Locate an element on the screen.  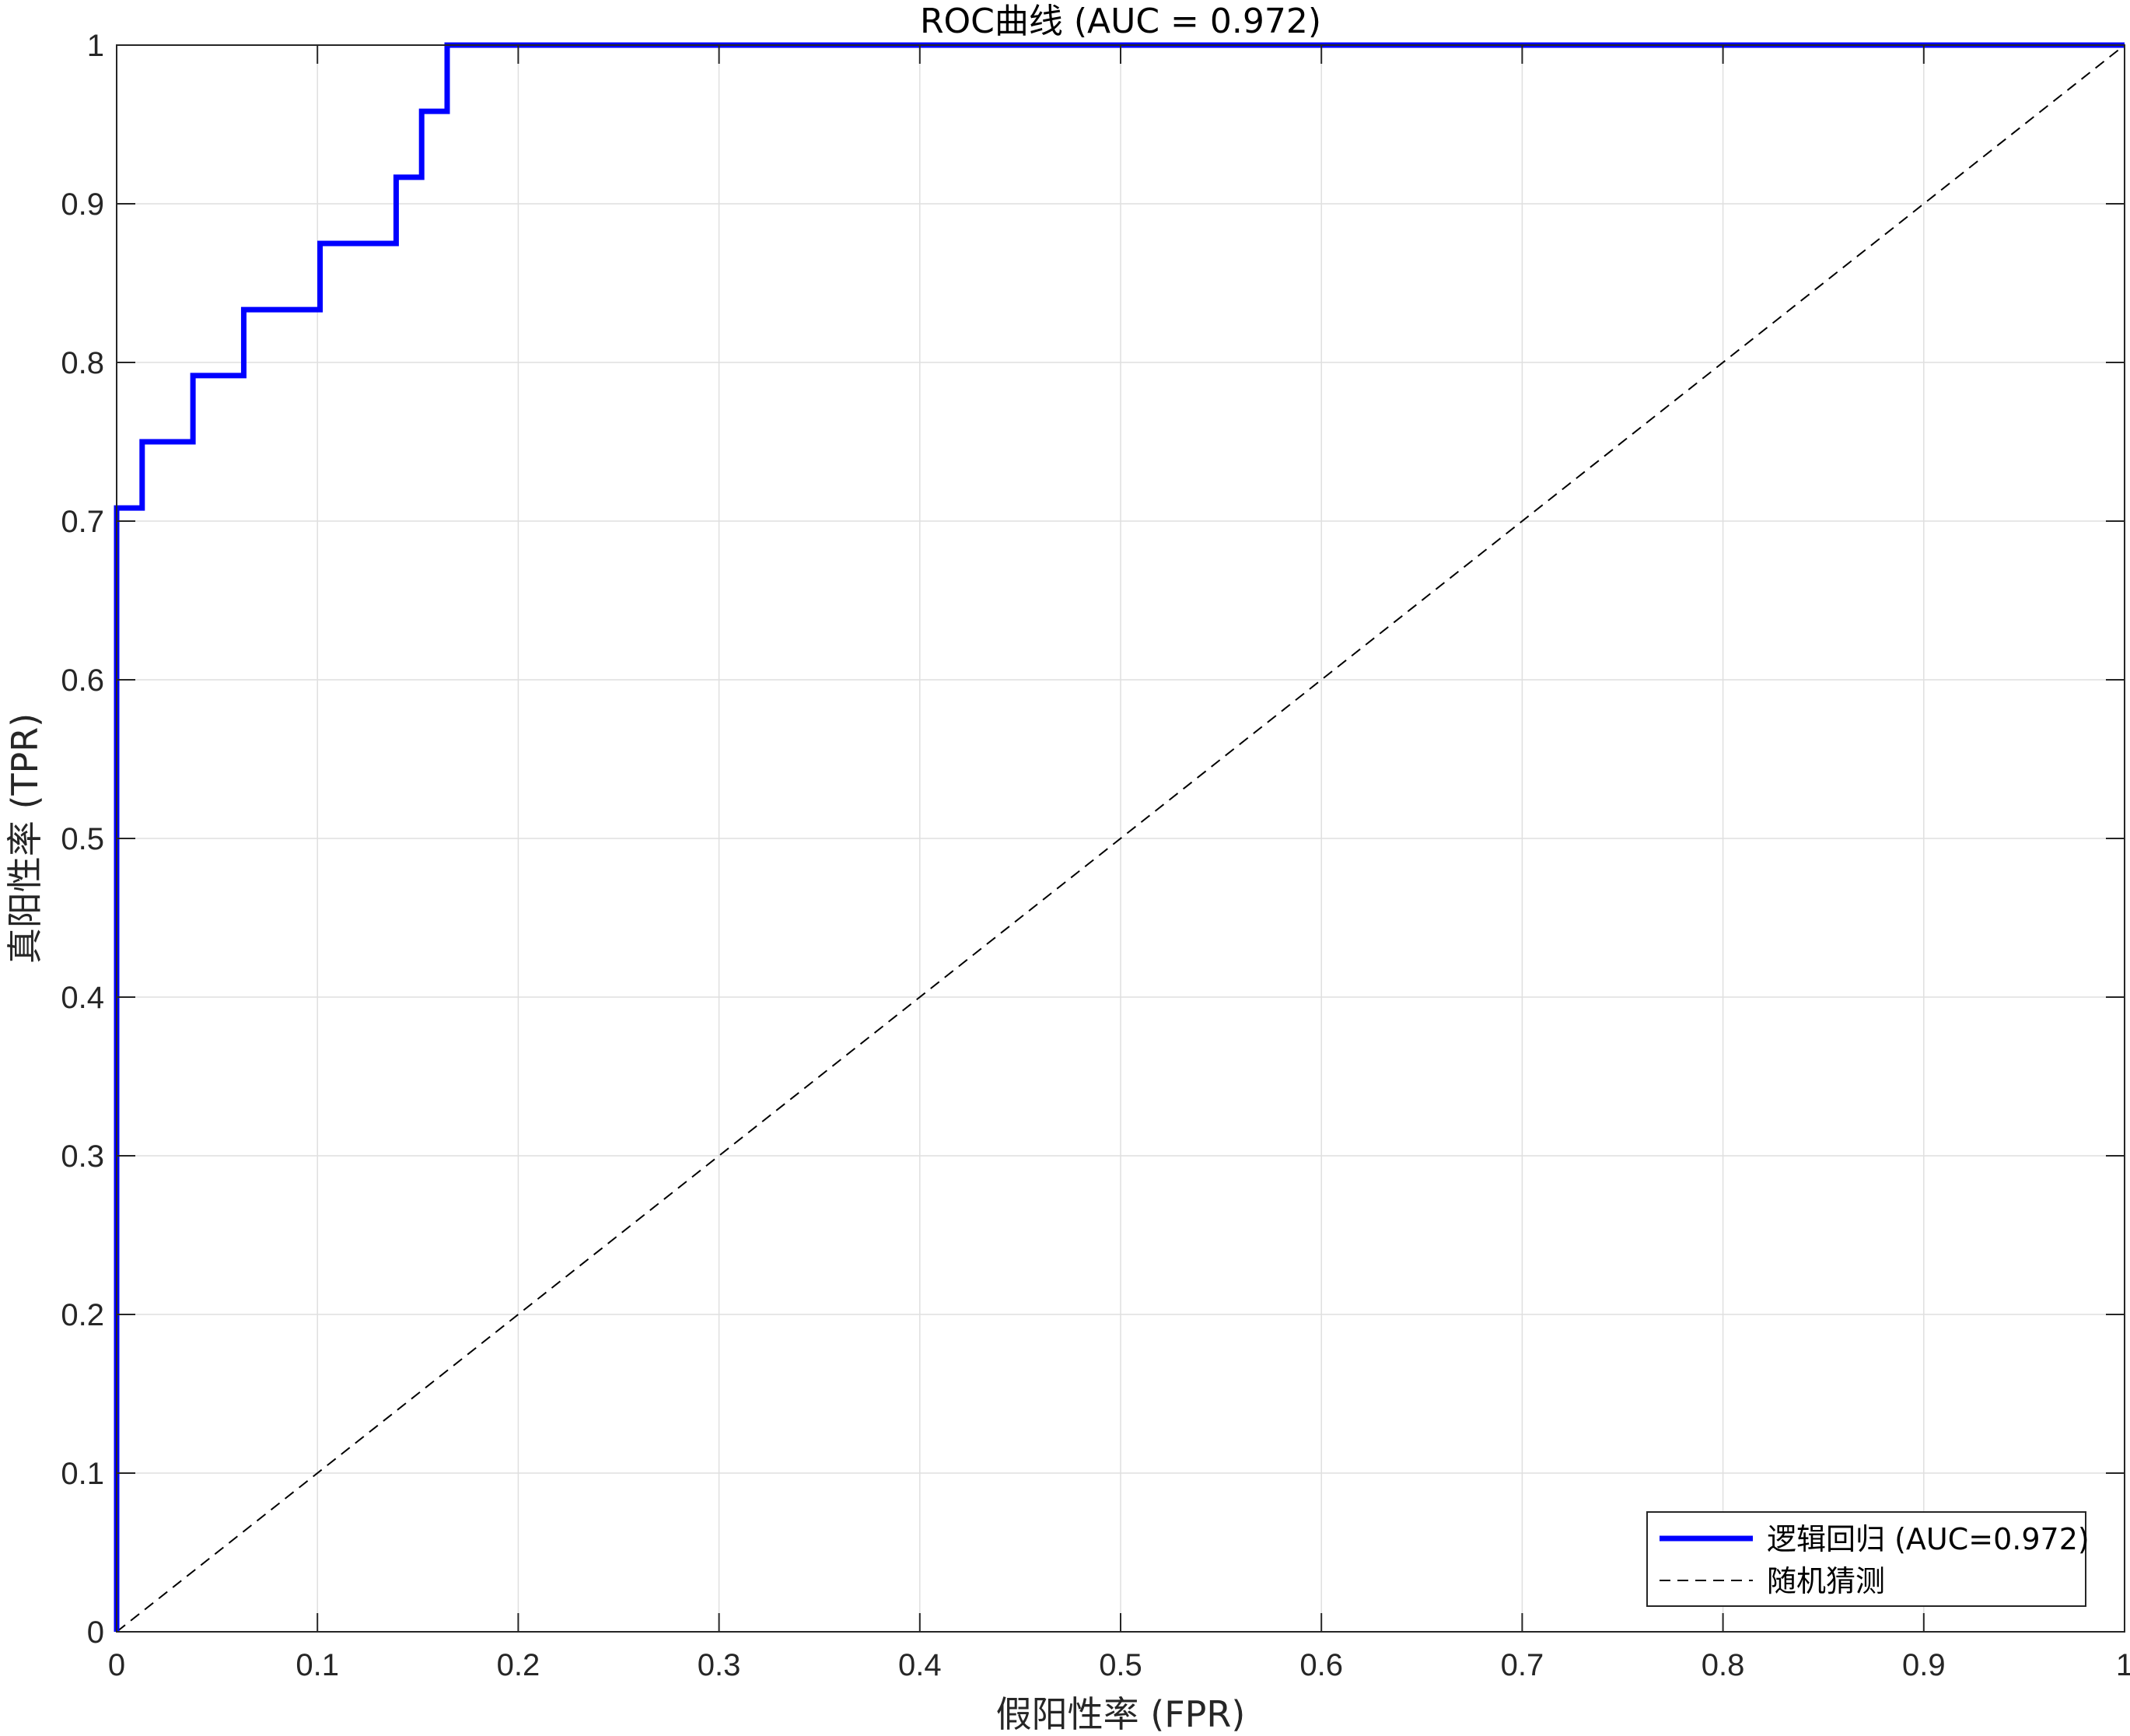
x-tick-label: 0 is located at coordinates (116, 1665).